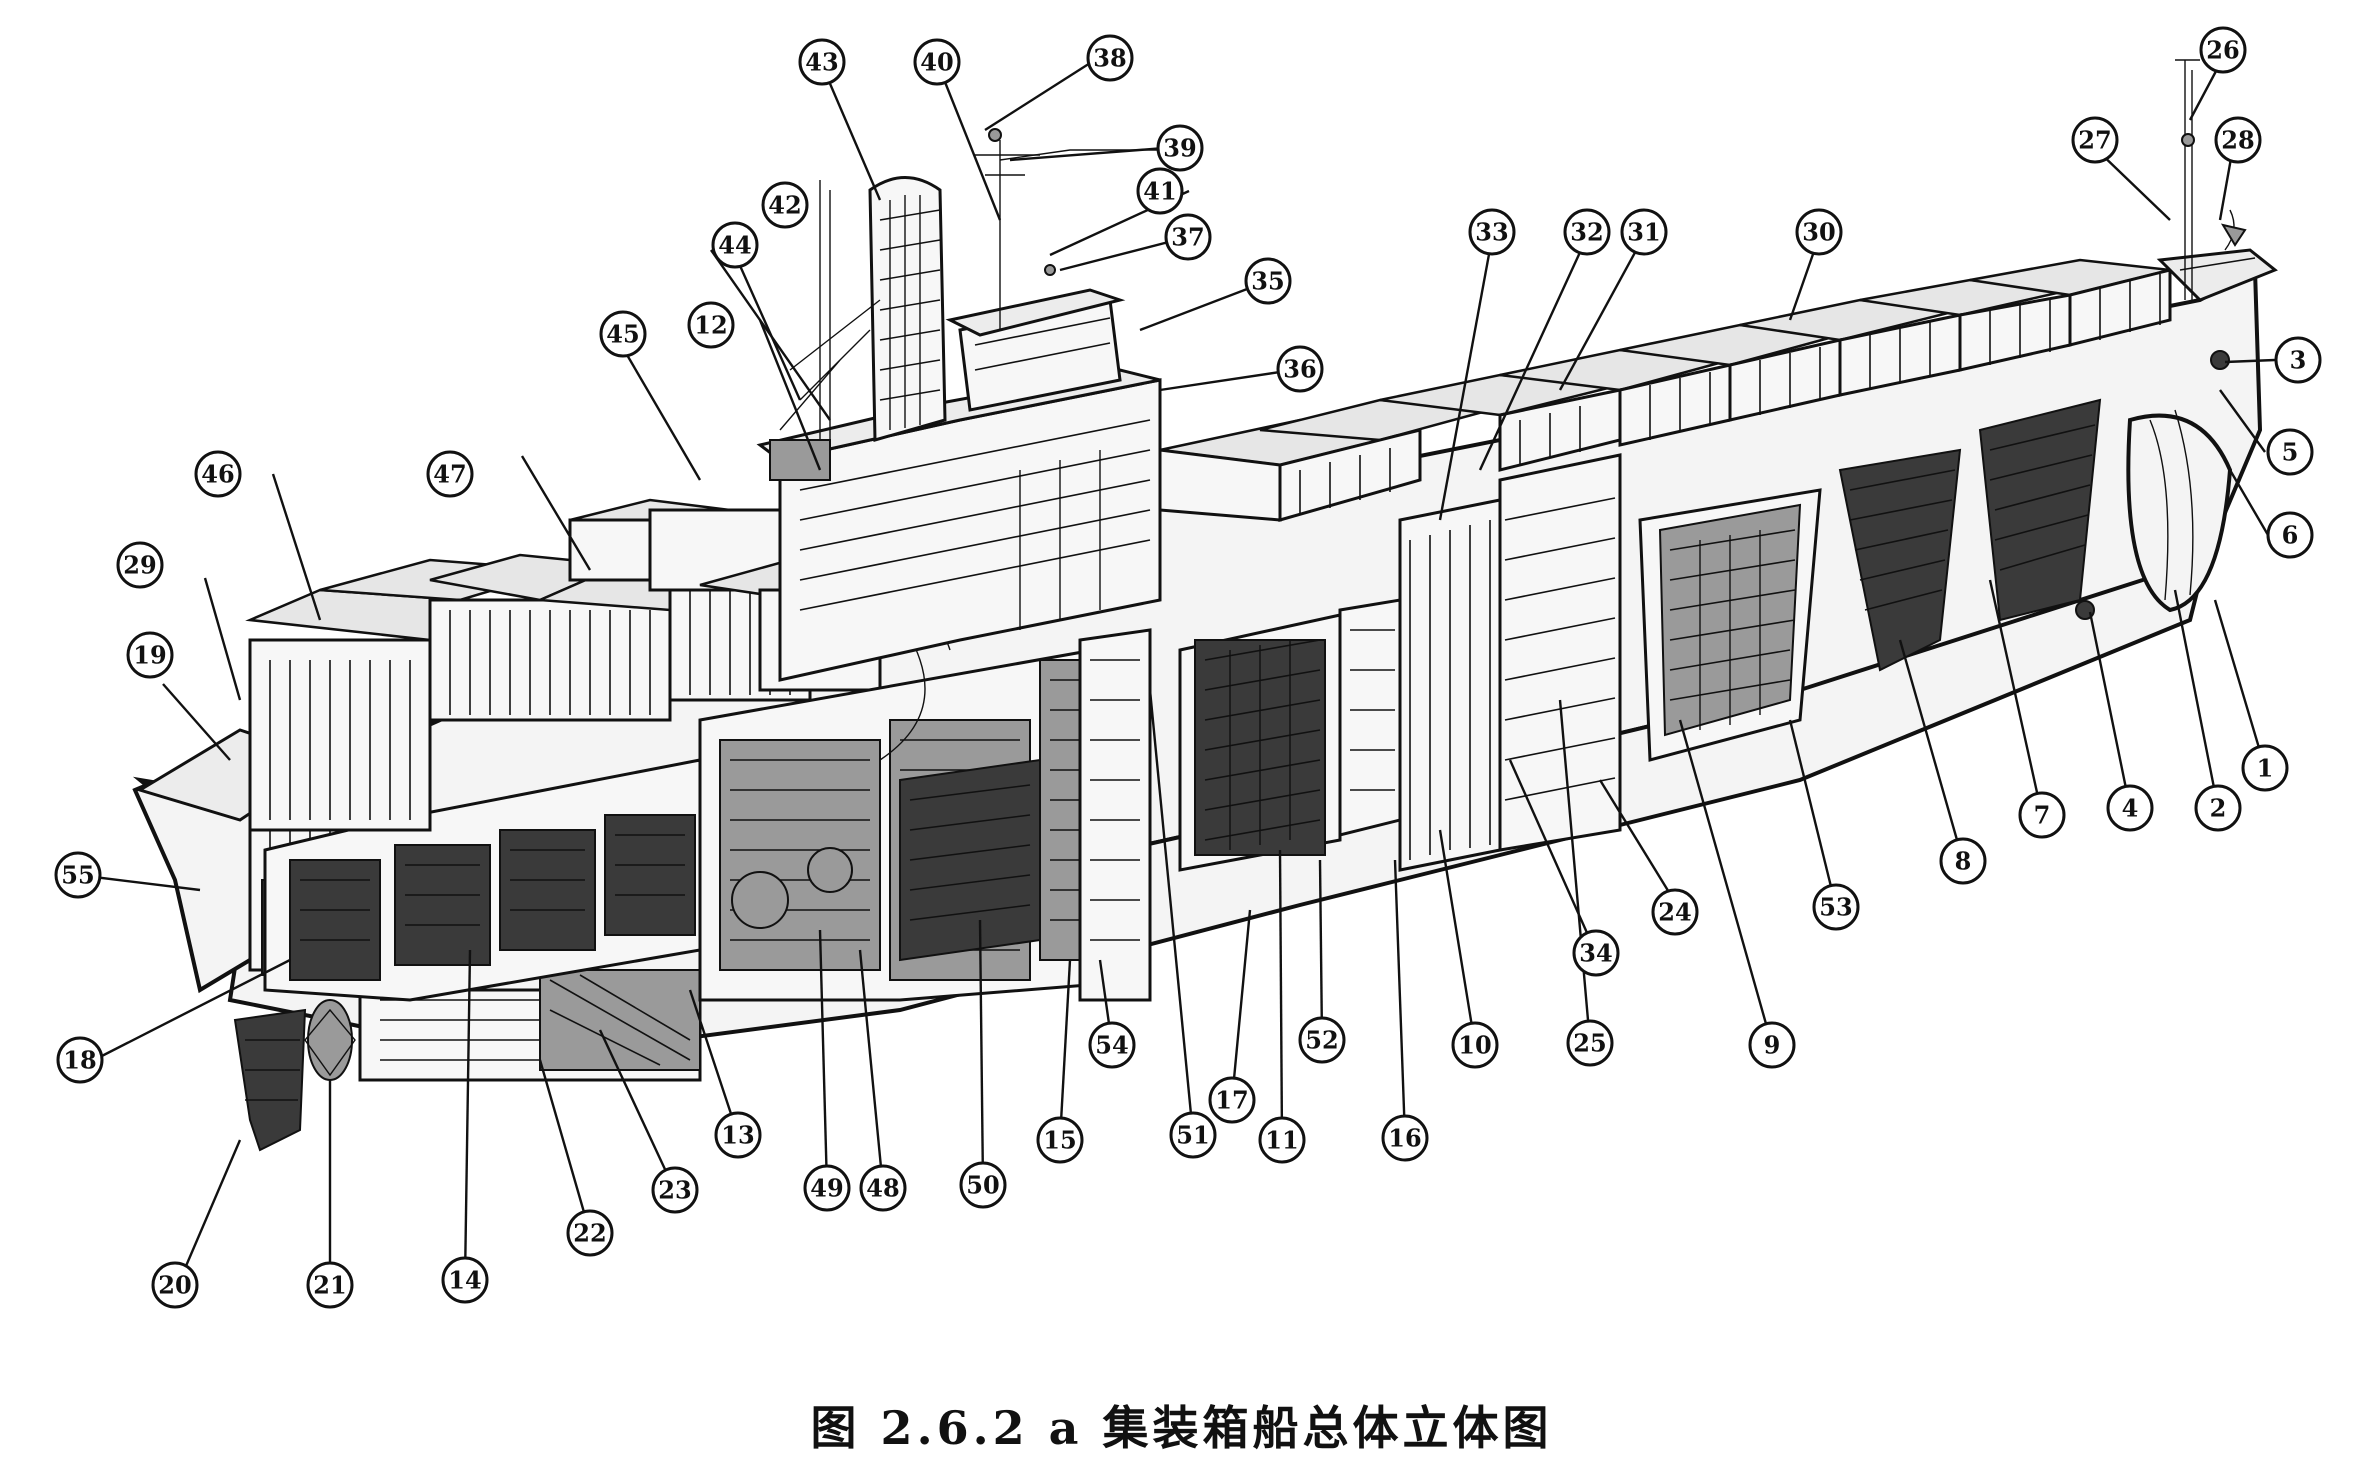 Image resolution: width=2363 pixels, height=1466 pixels. What do you see at coordinates (1181, 1428) in the screenshot?
I see `figure-caption: 图 2.6.2 a 集装箱船总体立体图` at bounding box center [1181, 1428].